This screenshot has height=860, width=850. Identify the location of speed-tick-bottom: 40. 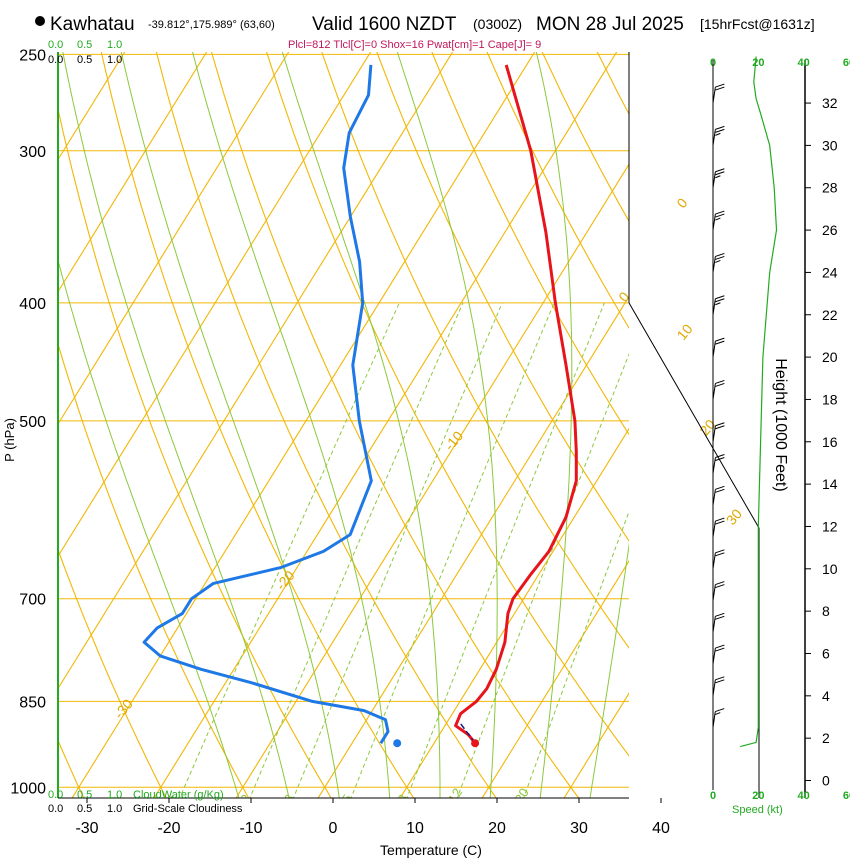
(804, 796).